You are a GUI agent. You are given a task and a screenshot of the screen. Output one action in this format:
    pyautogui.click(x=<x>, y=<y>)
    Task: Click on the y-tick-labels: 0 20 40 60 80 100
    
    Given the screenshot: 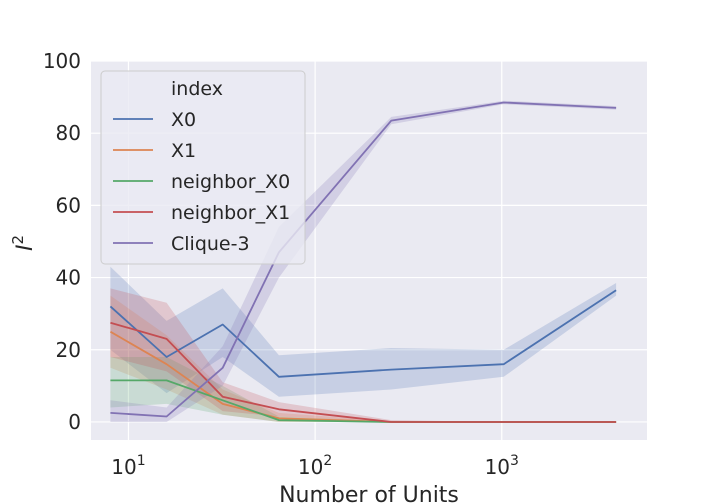 What is the action you would take?
    pyautogui.click(x=62, y=241)
    